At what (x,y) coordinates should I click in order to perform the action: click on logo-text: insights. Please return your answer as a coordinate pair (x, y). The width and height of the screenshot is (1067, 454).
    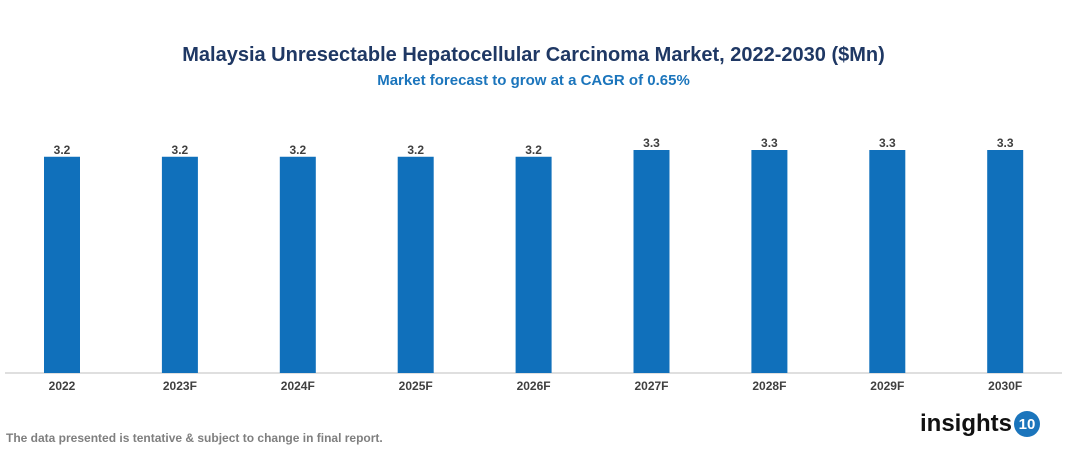
    Looking at the image, I should click on (966, 423).